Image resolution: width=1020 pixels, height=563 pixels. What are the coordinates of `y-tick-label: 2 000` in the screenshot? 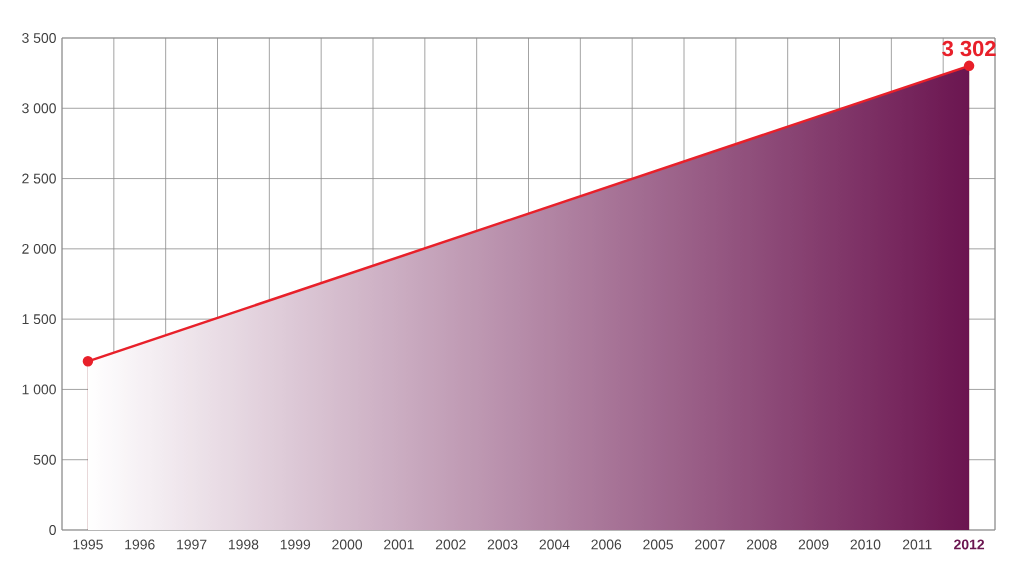 It's located at (39, 248).